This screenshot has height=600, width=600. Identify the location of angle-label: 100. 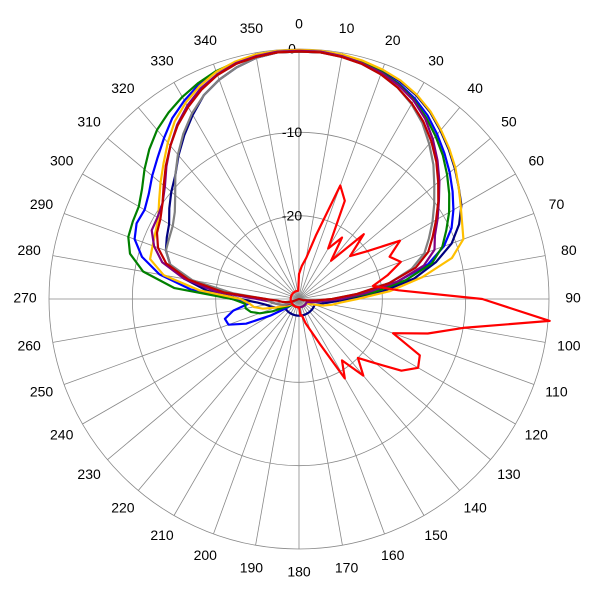
(569, 345).